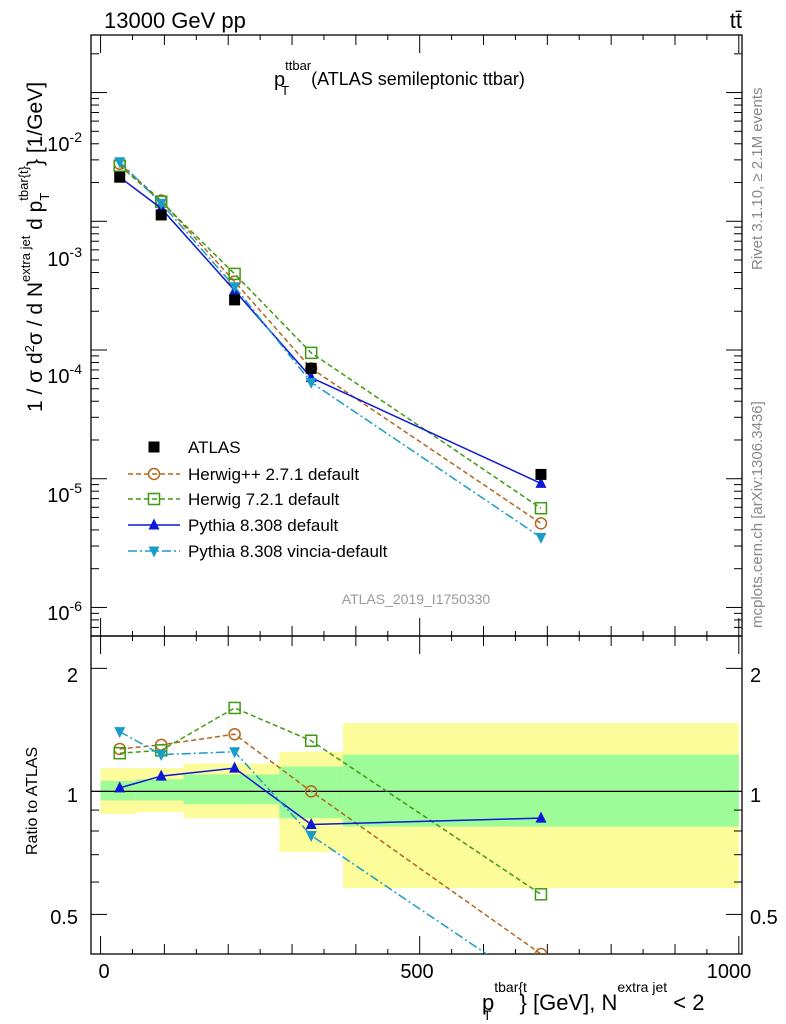 The height and width of the screenshot is (1024, 786). I want to click on legend-label-atlas: ATLAS, so click(214, 447).